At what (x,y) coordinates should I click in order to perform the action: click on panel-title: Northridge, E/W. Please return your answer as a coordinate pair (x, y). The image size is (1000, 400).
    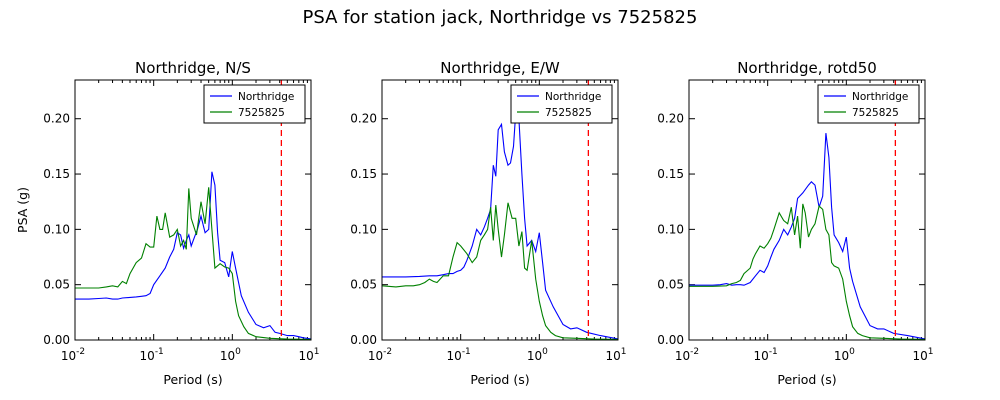
    Looking at the image, I should click on (500, 68).